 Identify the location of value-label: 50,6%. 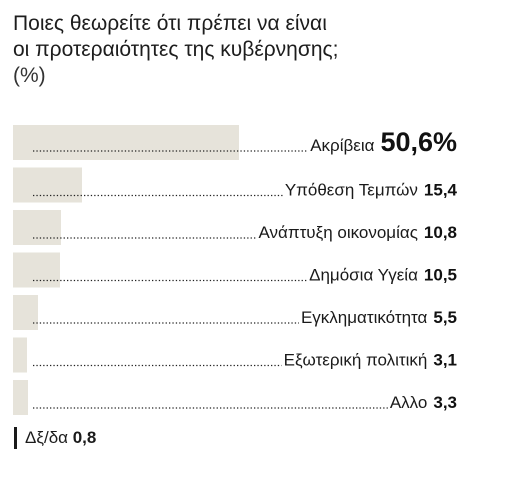
(418, 142).